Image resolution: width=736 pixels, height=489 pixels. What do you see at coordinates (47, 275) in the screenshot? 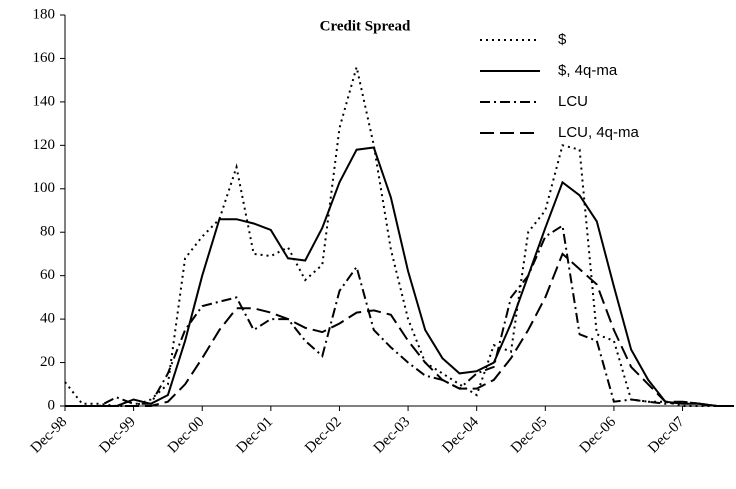
I see `y-tick-label: 60` at bounding box center [47, 275].